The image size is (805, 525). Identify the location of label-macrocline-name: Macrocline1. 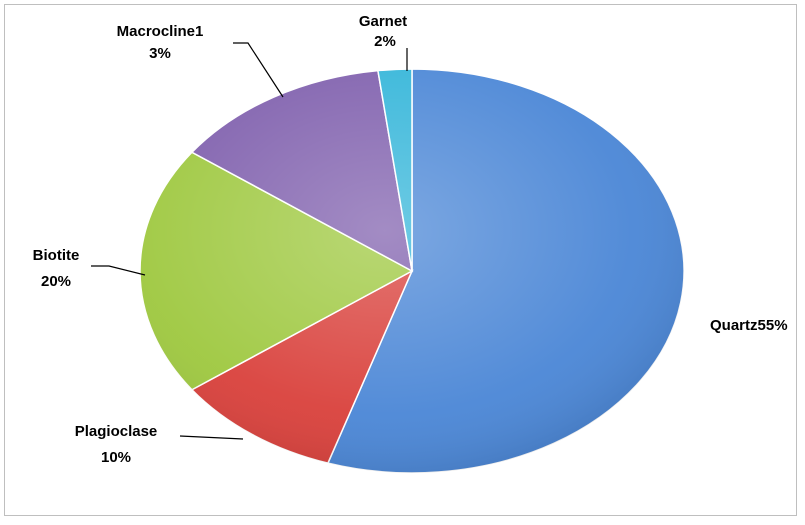
(160, 31).